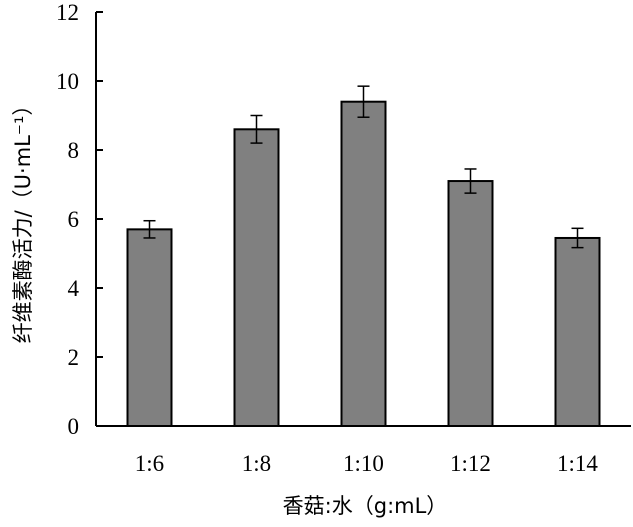 The image size is (633, 527). What do you see at coordinates (470, 463) in the screenshot?
I see `x-tick-label: 1:12` at bounding box center [470, 463].